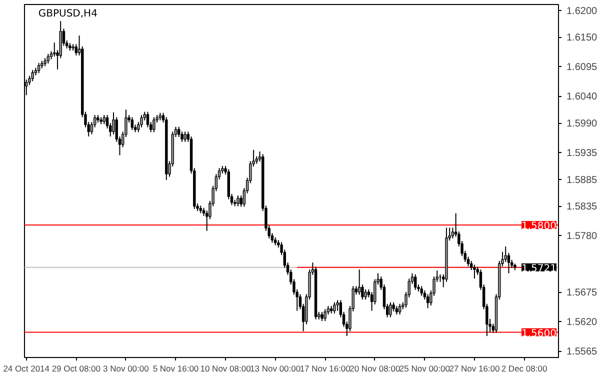  I want to click on y-tick-label: 1.5935, so click(582, 154).